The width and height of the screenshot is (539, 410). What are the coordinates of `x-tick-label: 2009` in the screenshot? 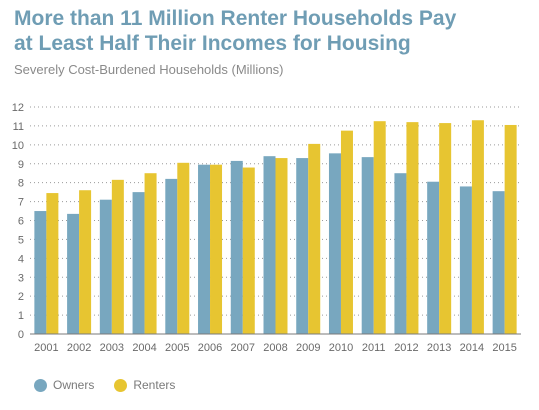 It's located at (308, 348).